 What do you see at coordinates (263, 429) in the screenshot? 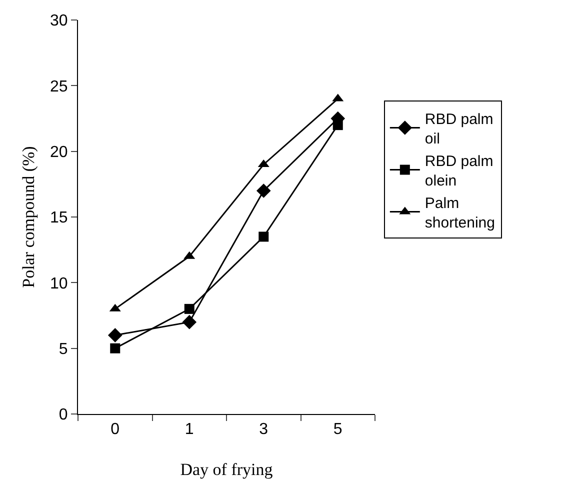
I see `x-tick-label: 3` at bounding box center [263, 429].